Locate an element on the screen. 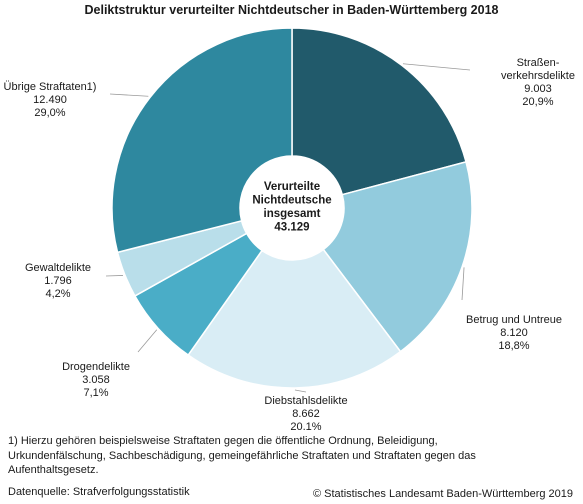 Image resolution: width=583 pixels, height=504 pixels. slice-label: Gewaltdelikte 1.796 4,2% is located at coordinates (58, 281).